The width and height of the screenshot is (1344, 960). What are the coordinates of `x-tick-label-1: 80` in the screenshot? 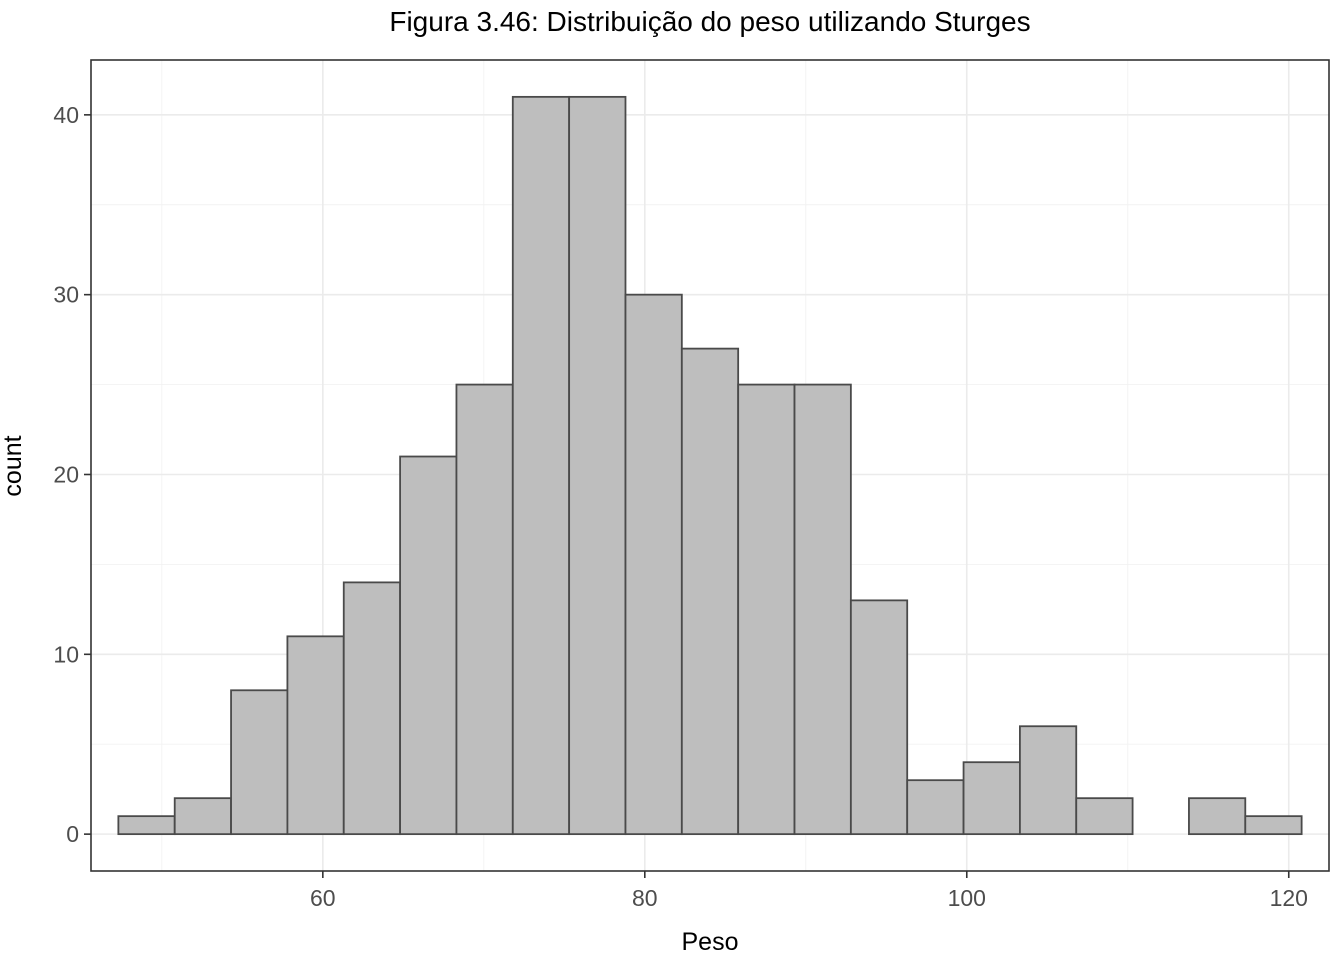 It's located at (645, 898).